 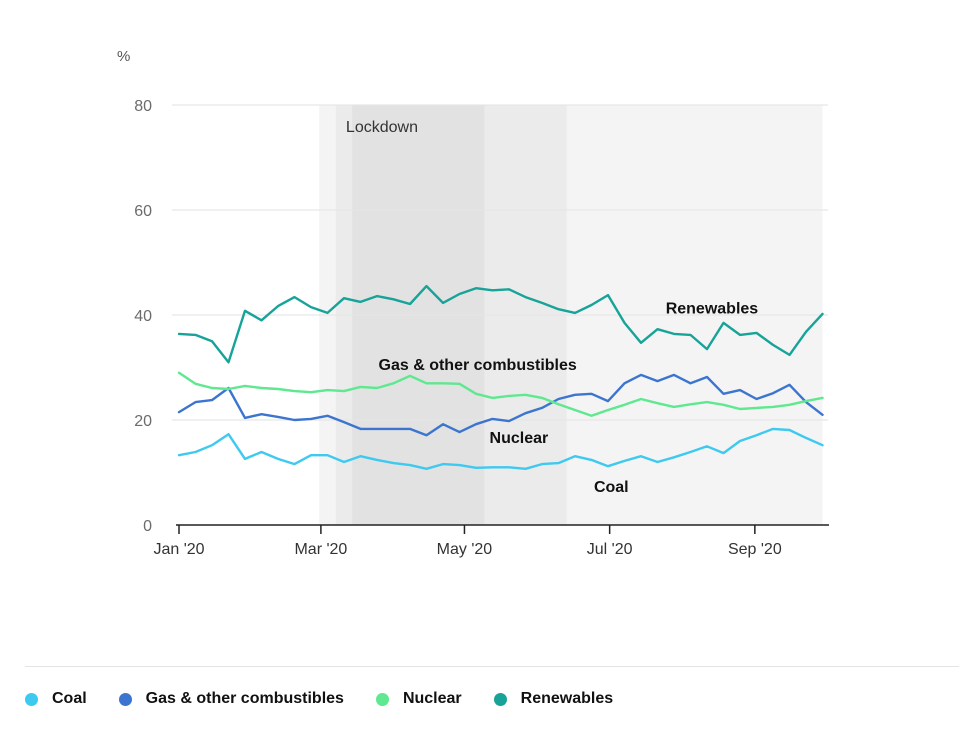 I want to click on legend-label: Renewables, so click(x=567, y=698).